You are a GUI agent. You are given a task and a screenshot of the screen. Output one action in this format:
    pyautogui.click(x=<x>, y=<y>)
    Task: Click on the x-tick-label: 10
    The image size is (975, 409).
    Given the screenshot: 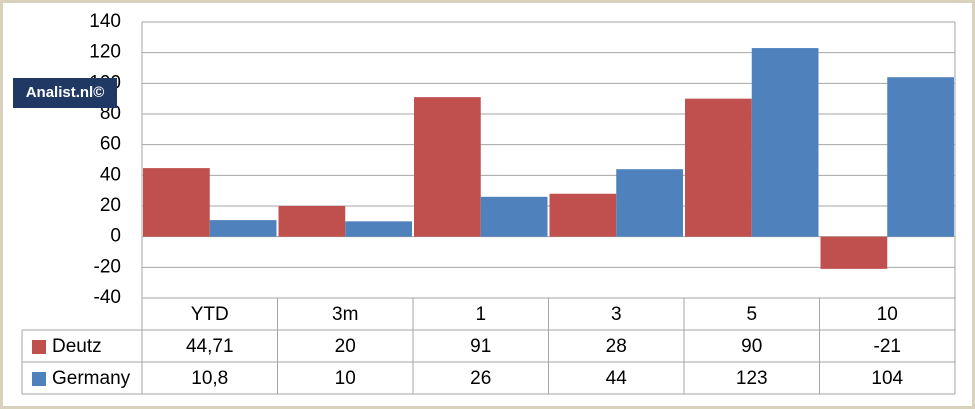 What is the action you would take?
    pyautogui.click(x=887, y=314)
    